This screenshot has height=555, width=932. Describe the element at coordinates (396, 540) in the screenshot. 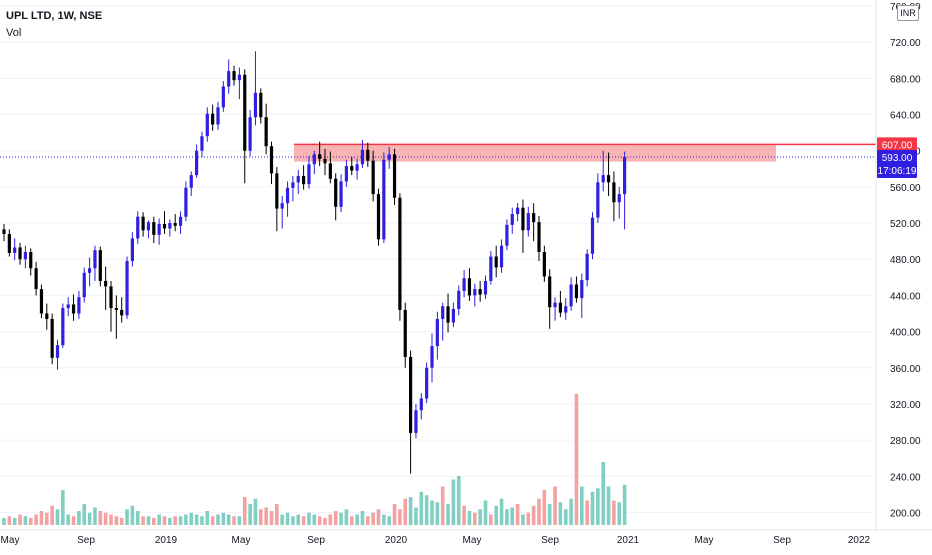

I see `time-tick-label: 2020` at that location.